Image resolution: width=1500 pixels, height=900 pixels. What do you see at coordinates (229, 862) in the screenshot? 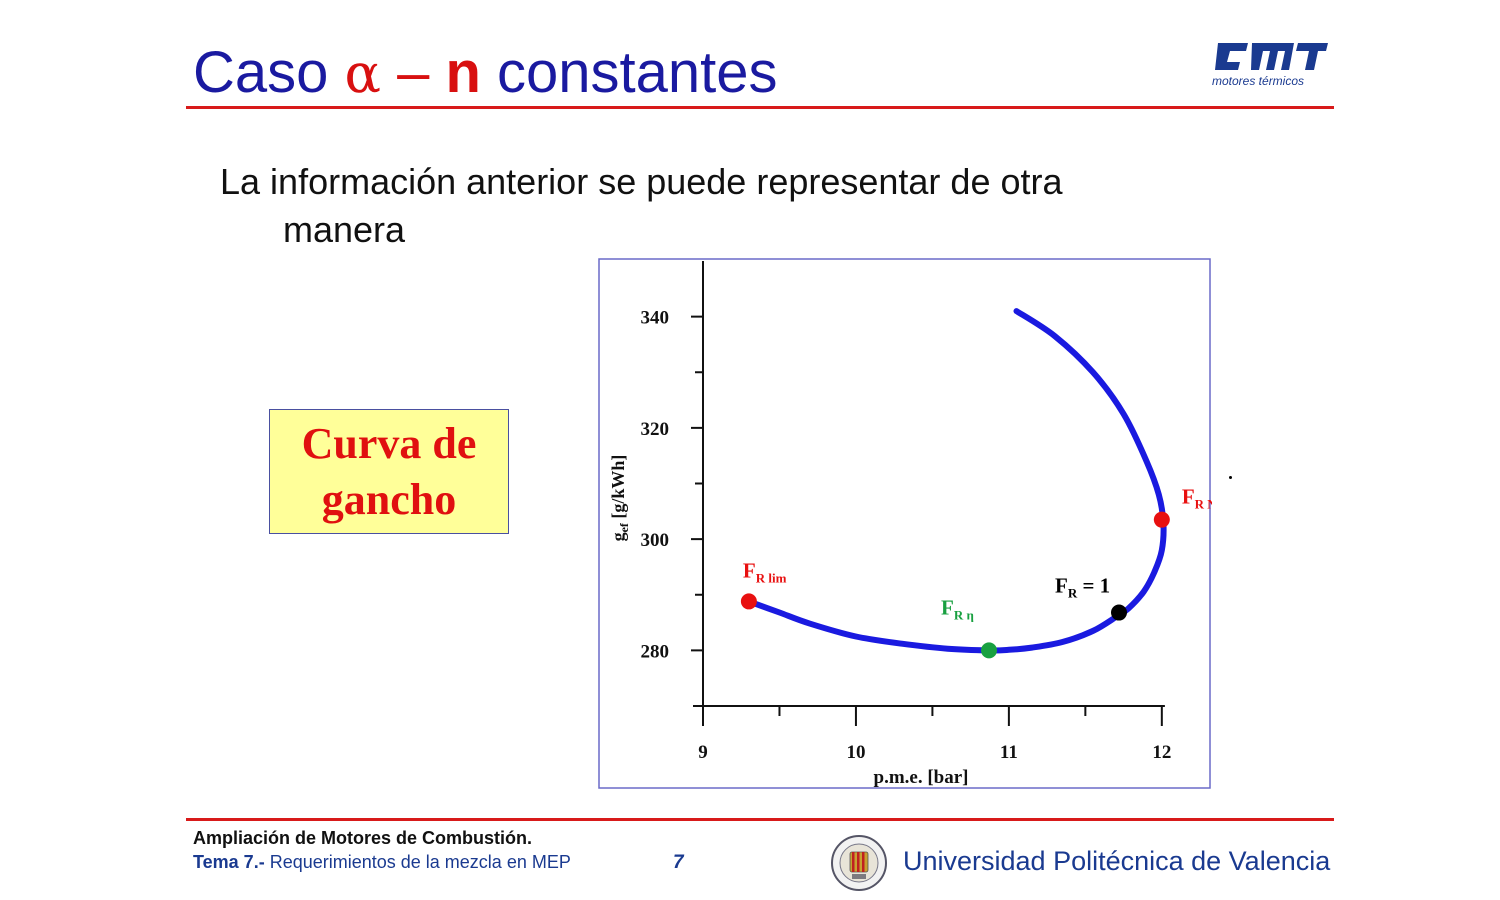
I see `footer-topic-prefix: Tema 7.-` at bounding box center [229, 862].